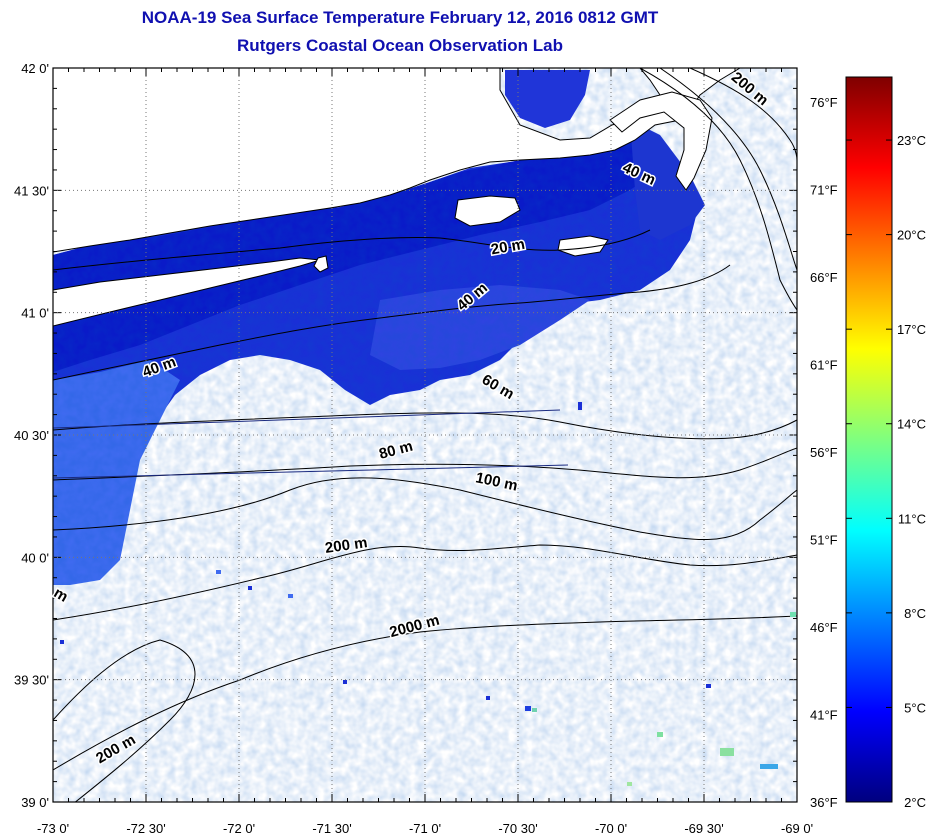 Image resolution: width=928 pixels, height=840 pixels. What do you see at coordinates (331, 828) in the screenshot?
I see `lon-tick-label: -71 30'` at bounding box center [331, 828].